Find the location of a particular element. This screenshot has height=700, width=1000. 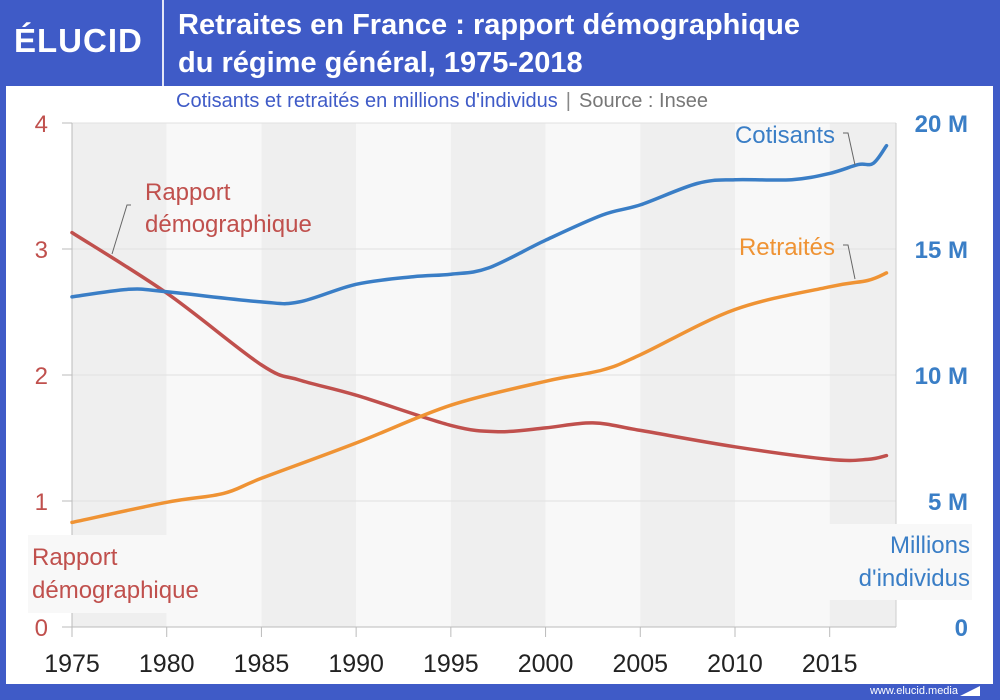

left-y-tick-label: 4 is located at coordinates (41, 124).